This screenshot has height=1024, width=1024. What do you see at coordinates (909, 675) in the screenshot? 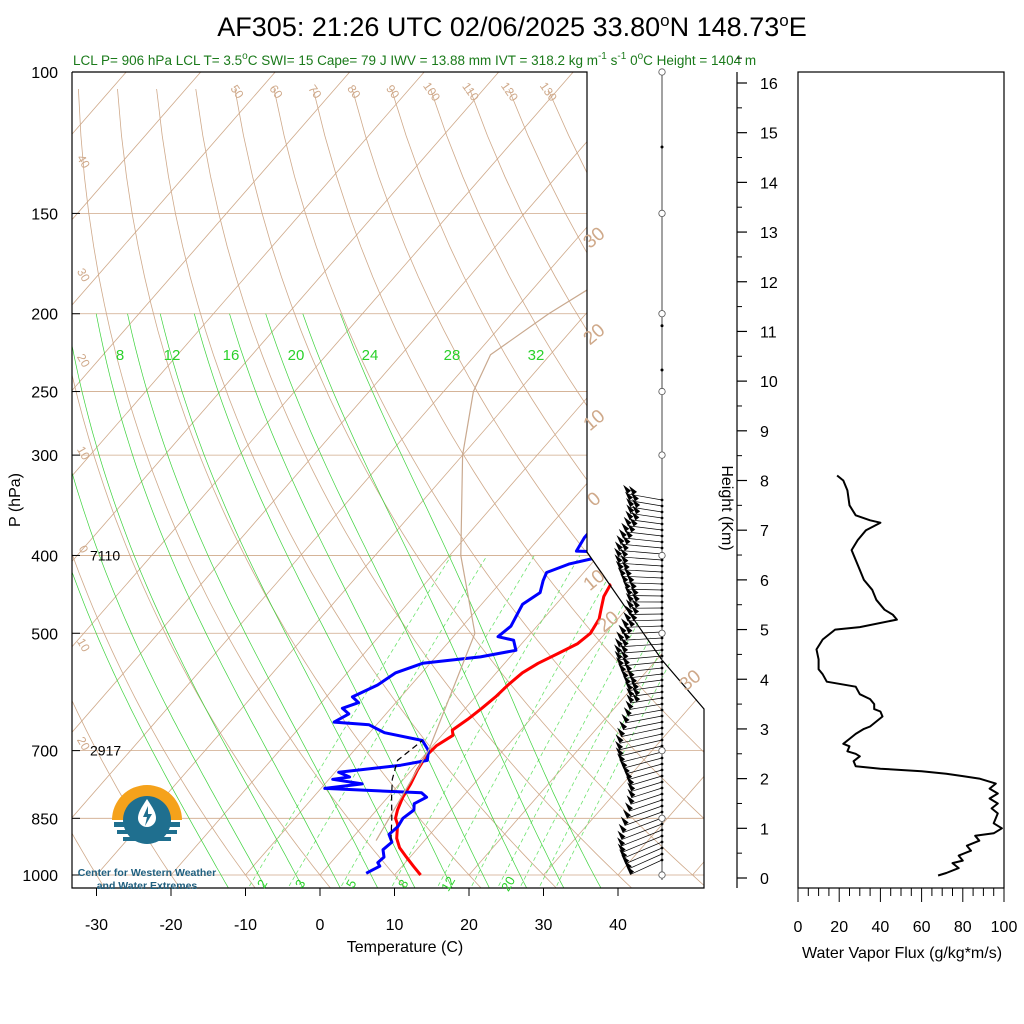
I see `vapor-flux-line` at bounding box center [909, 675].